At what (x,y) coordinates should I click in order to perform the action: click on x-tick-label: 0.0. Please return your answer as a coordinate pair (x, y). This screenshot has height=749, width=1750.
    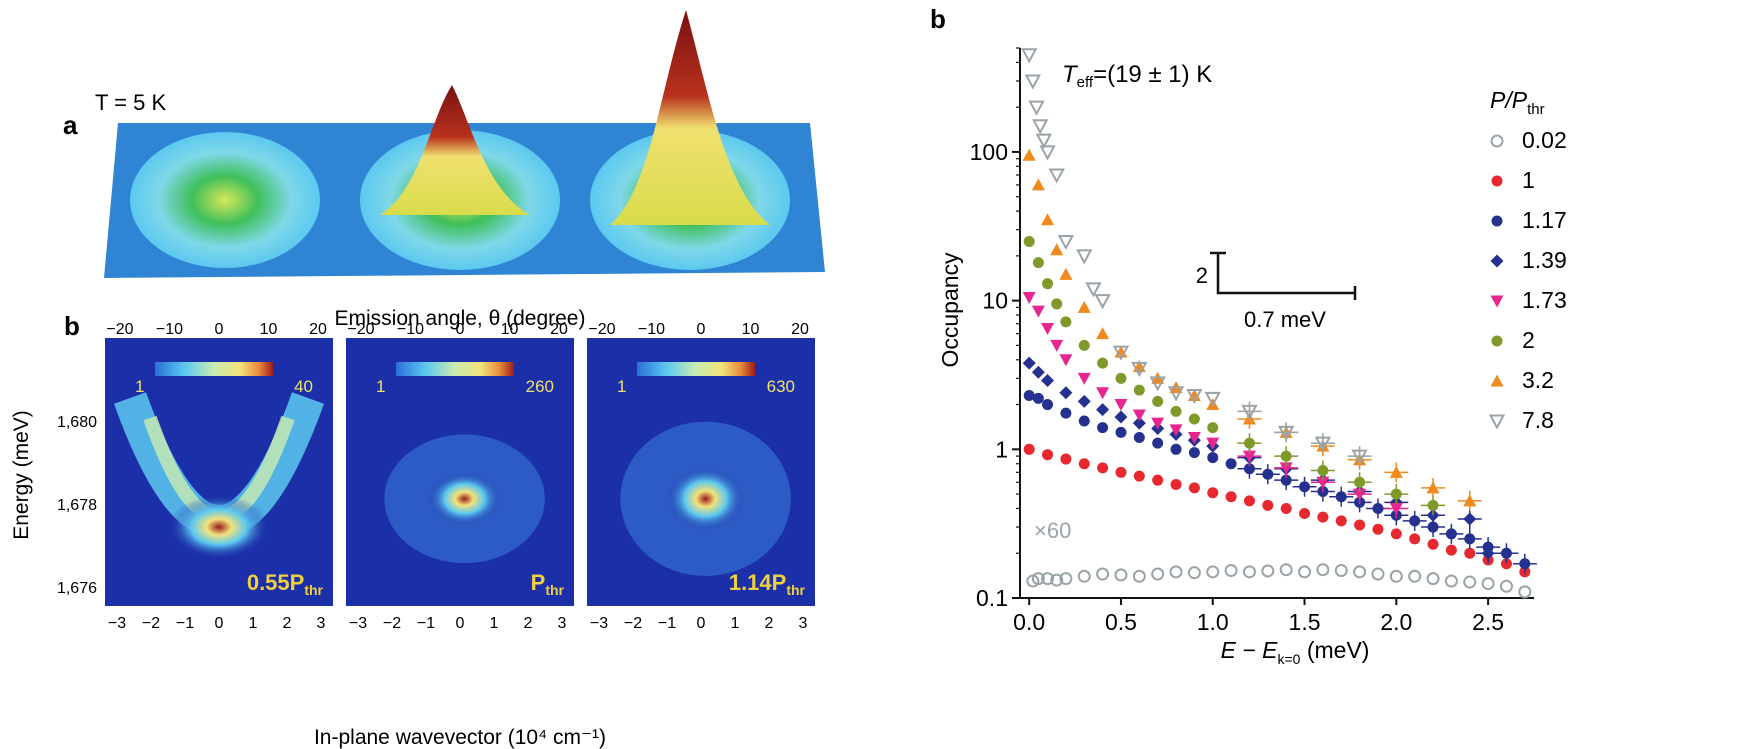
    Looking at the image, I should click on (1029, 622).